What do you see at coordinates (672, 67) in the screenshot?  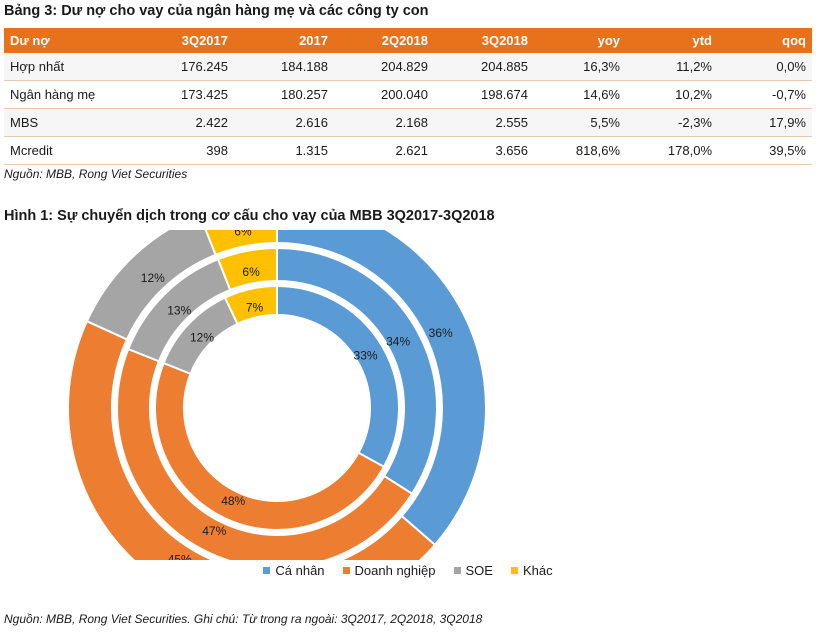 I see `table-cell: 11,2%` at bounding box center [672, 67].